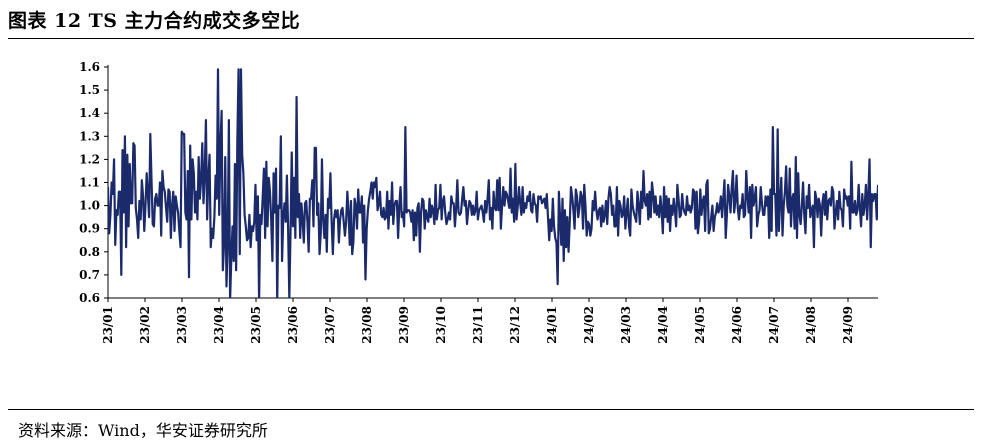  What do you see at coordinates (219, 325) in the screenshot?
I see `x-tick-label: 23/04` at bounding box center [219, 325].